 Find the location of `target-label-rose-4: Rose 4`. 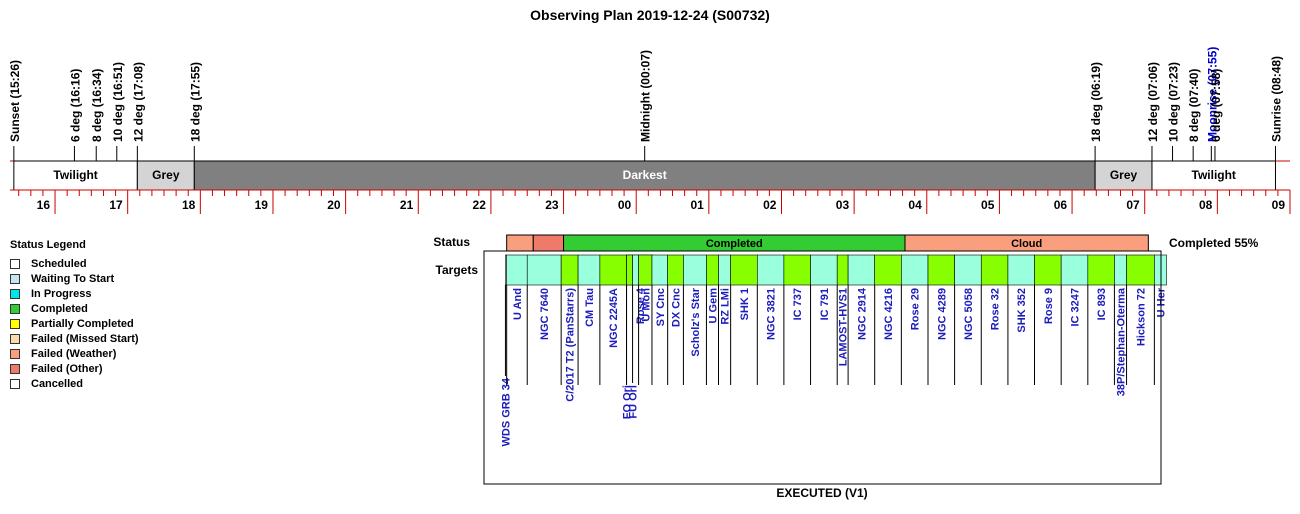

target-label-rose-4: Rose 4 is located at coordinates (641, 305).